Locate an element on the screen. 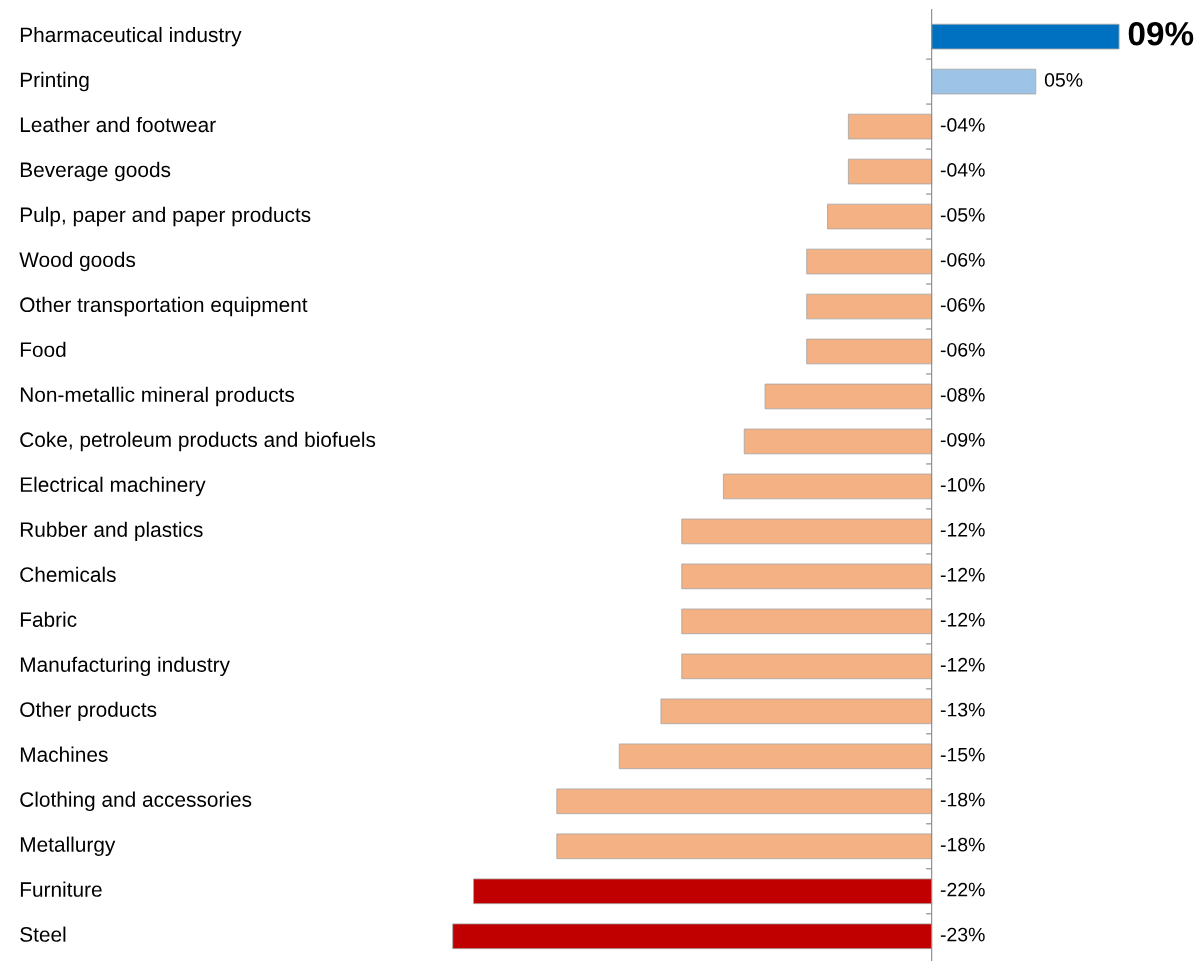 The height and width of the screenshot is (961, 1202). data-label: -08% is located at coordinates (962, 394).